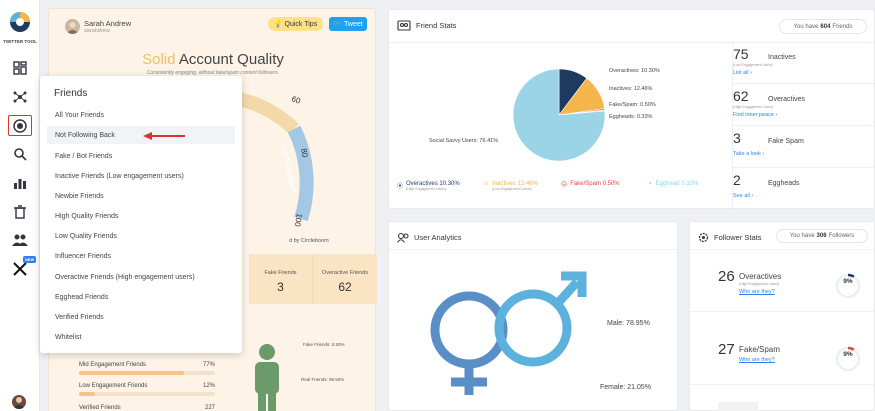 The height and width of the screenshot is (411, 875). Describe the element at coordinates (755, 115) in the screenshot. I see `find-inner-peace-link: Find inner peace ›` at that location.